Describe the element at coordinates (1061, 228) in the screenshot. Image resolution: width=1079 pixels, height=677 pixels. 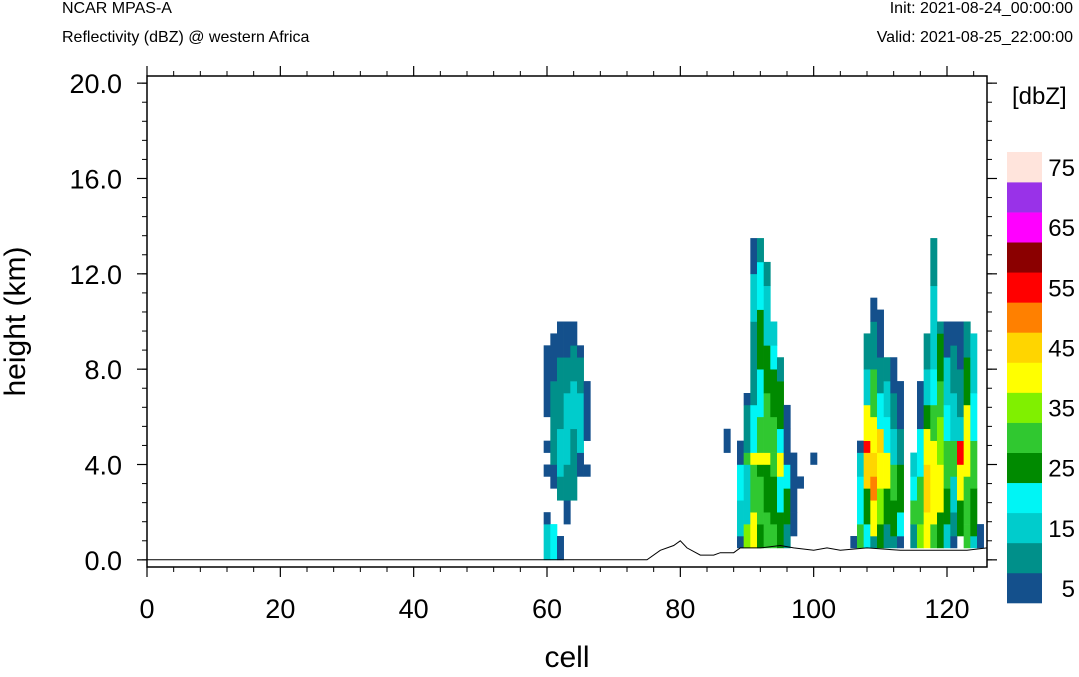
I see `colorbar-label: 65` at that location.